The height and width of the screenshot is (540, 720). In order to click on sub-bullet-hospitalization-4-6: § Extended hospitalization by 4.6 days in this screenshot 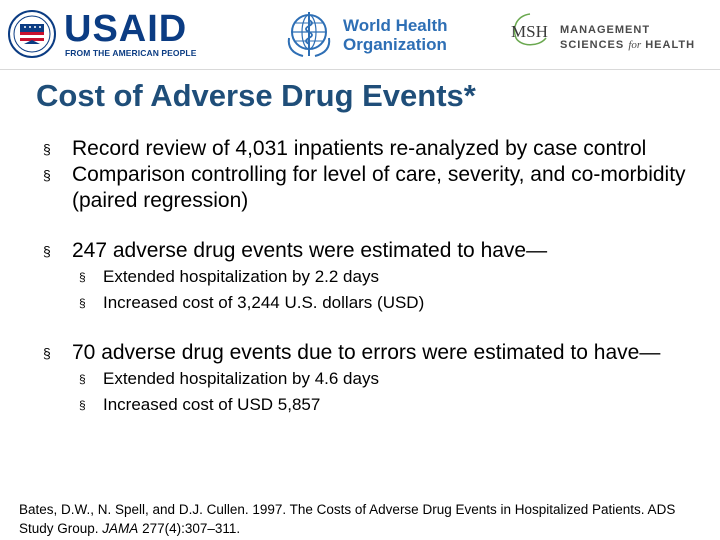, I will do `click(370, 379)`.